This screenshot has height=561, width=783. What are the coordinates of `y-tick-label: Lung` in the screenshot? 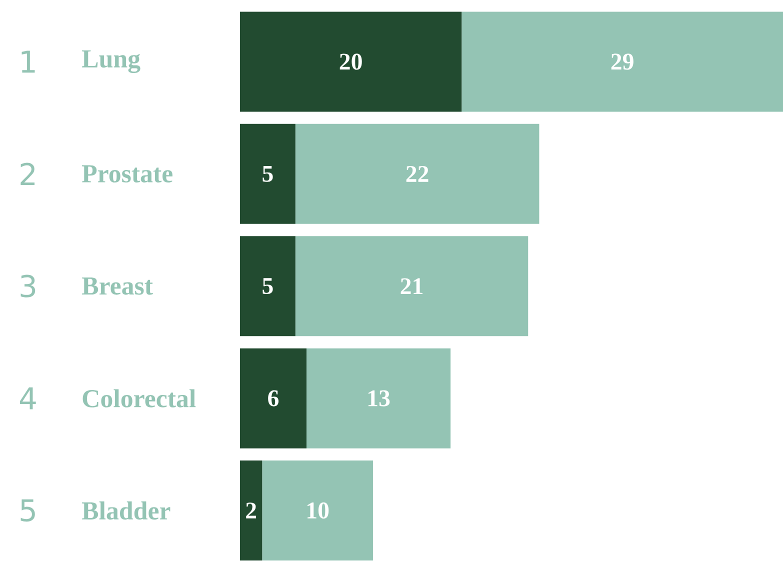 It's located at (111, 62).